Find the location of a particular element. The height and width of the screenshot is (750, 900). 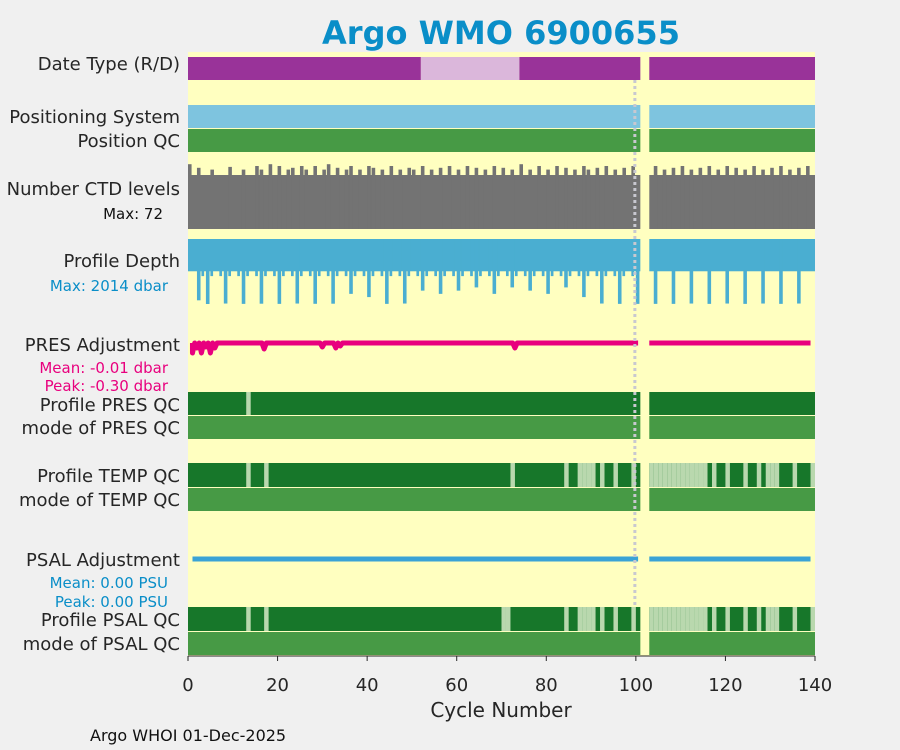

mode-pres-qc-bar is located at coordinates (414, 427).